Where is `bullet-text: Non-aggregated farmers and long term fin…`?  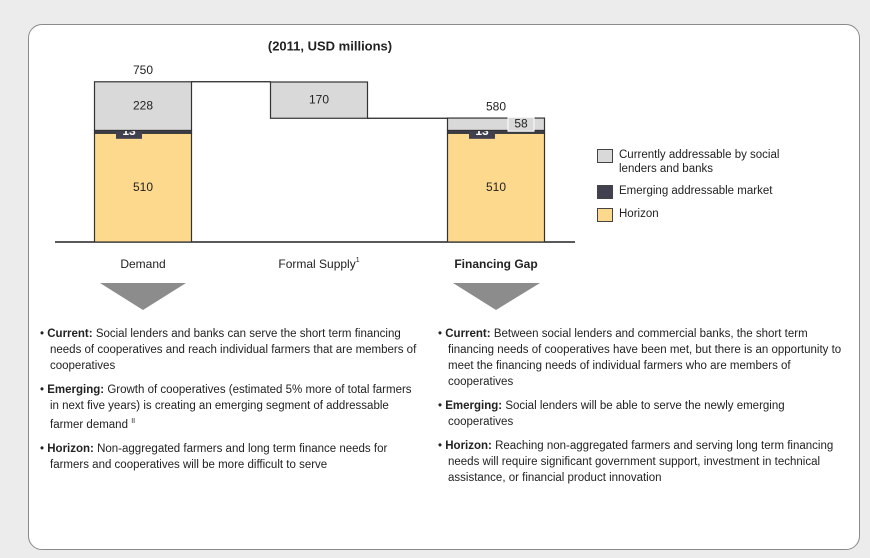 bullet-text: Non-aggregated farmers and long term fin… is located at coordinates (219, 456).